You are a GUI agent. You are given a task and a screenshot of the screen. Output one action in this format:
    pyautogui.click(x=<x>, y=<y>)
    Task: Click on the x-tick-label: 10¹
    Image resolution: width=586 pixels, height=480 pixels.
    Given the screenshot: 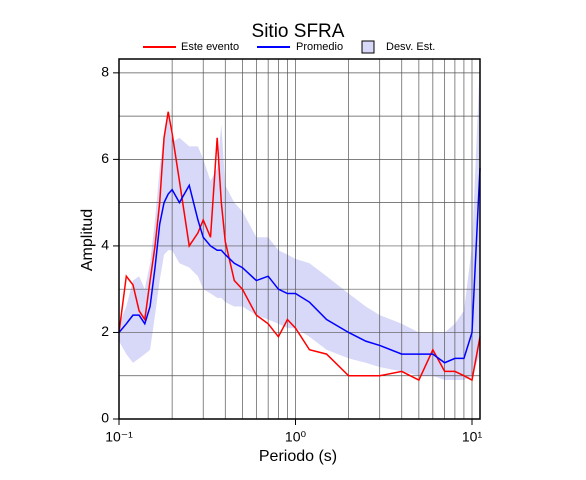 What is the action you would take?
    pyautogui.click(x=472, y=437)
    